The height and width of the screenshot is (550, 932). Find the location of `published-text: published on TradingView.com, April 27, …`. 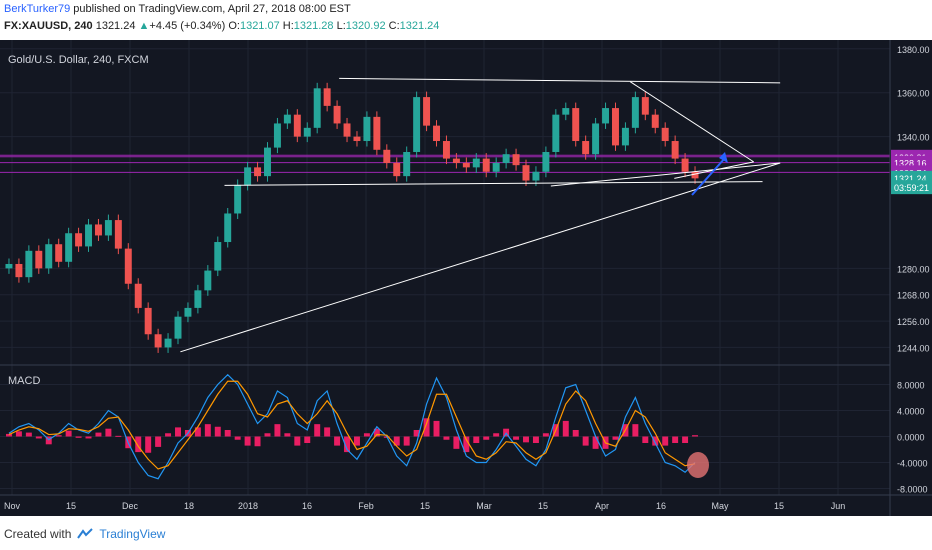

published-text: published on TradingView.com, April 27, … is located at coordinates (210, 9).